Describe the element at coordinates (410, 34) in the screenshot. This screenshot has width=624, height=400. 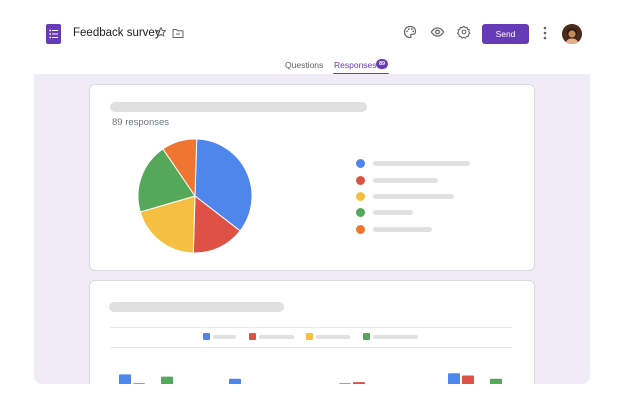
I see `palette-icon` at that location.